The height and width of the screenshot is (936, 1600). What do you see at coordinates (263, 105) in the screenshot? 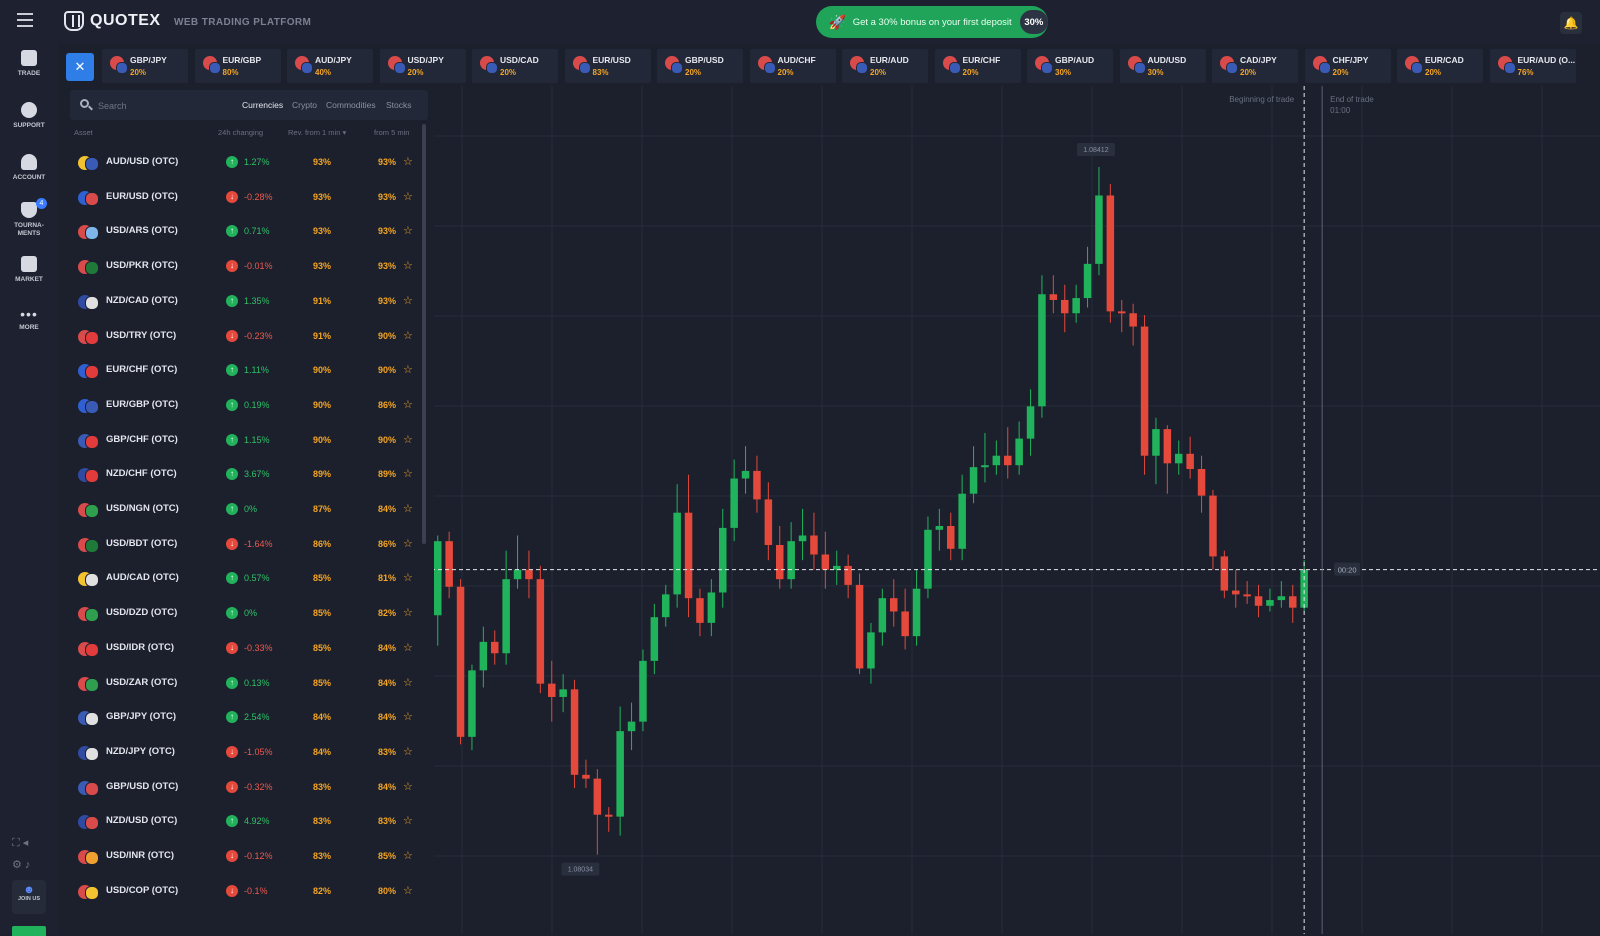
I see `category-tab-currencies: Currencies` at bounding box center [263, 105].